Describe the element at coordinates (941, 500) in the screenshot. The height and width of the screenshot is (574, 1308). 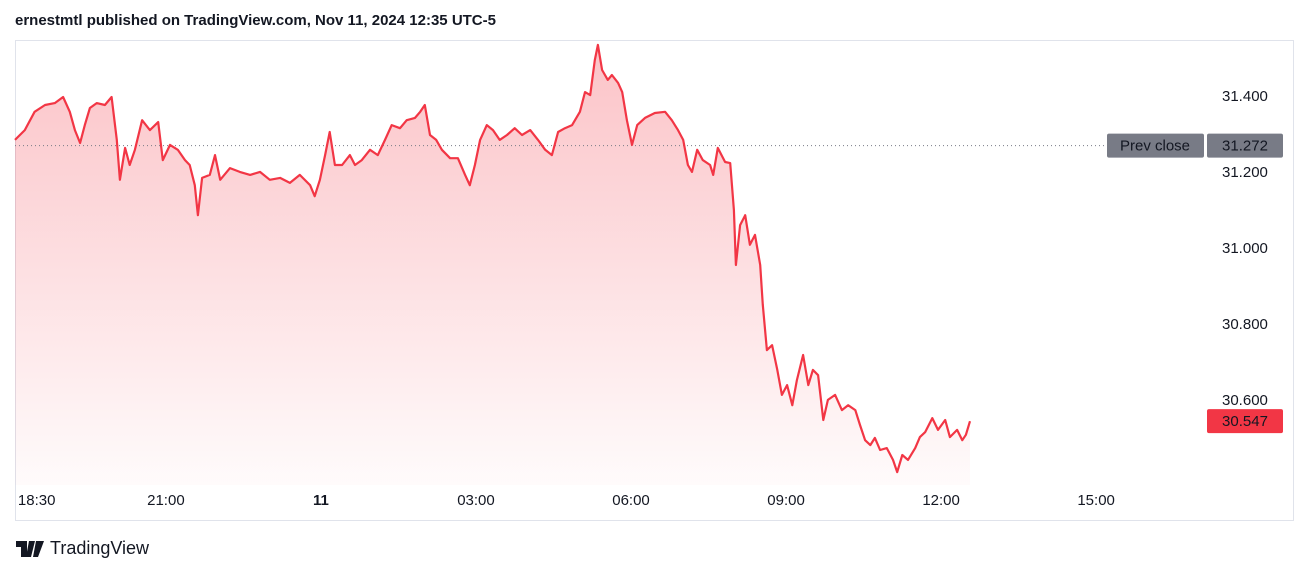
I see `x-tick-label: 12:00` at that location.